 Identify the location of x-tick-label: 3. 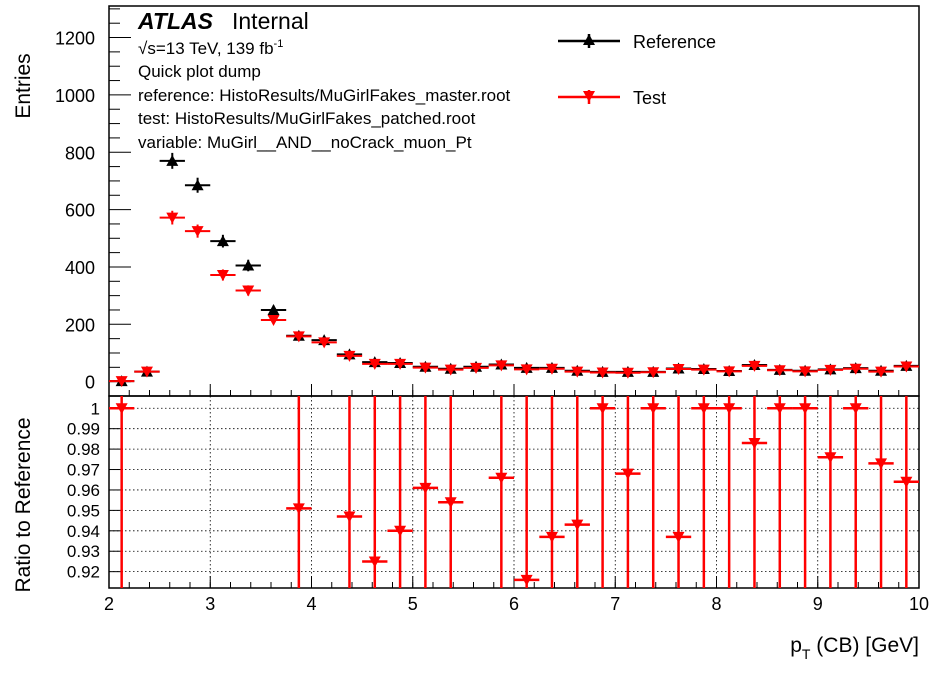
(210, 604).